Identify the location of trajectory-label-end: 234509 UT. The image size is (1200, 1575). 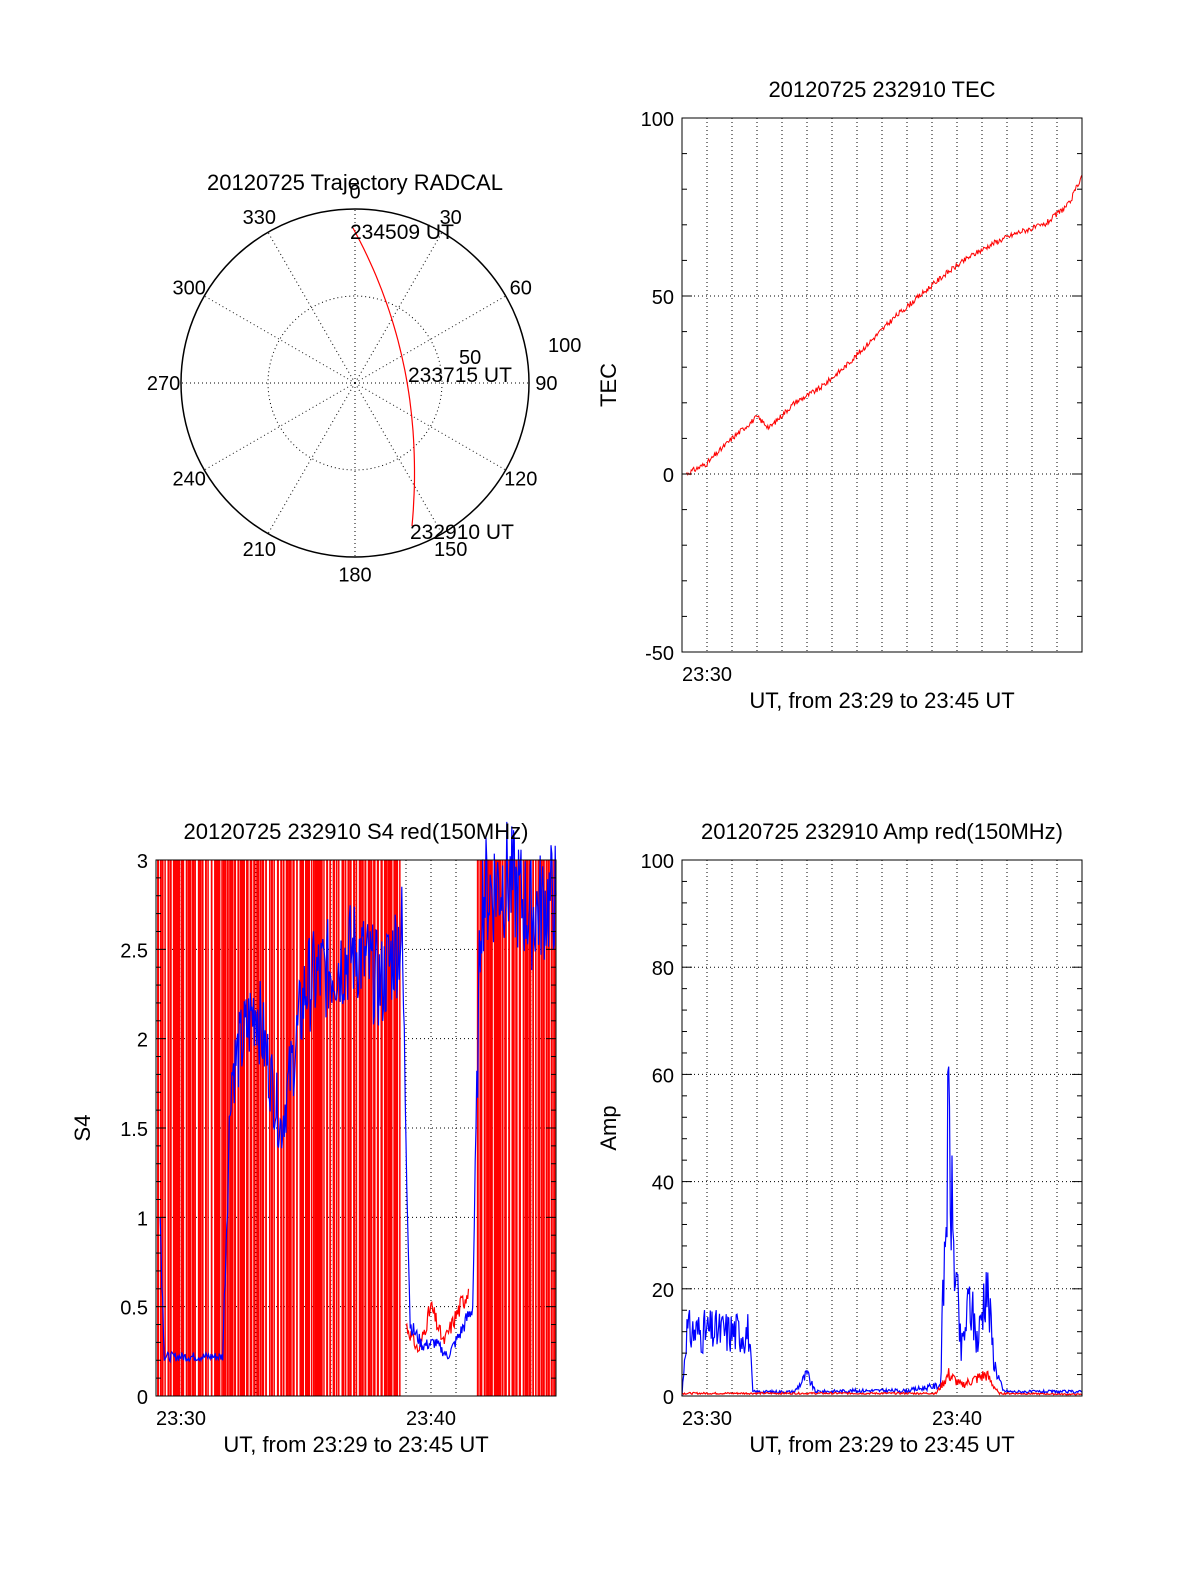
(402, 232).